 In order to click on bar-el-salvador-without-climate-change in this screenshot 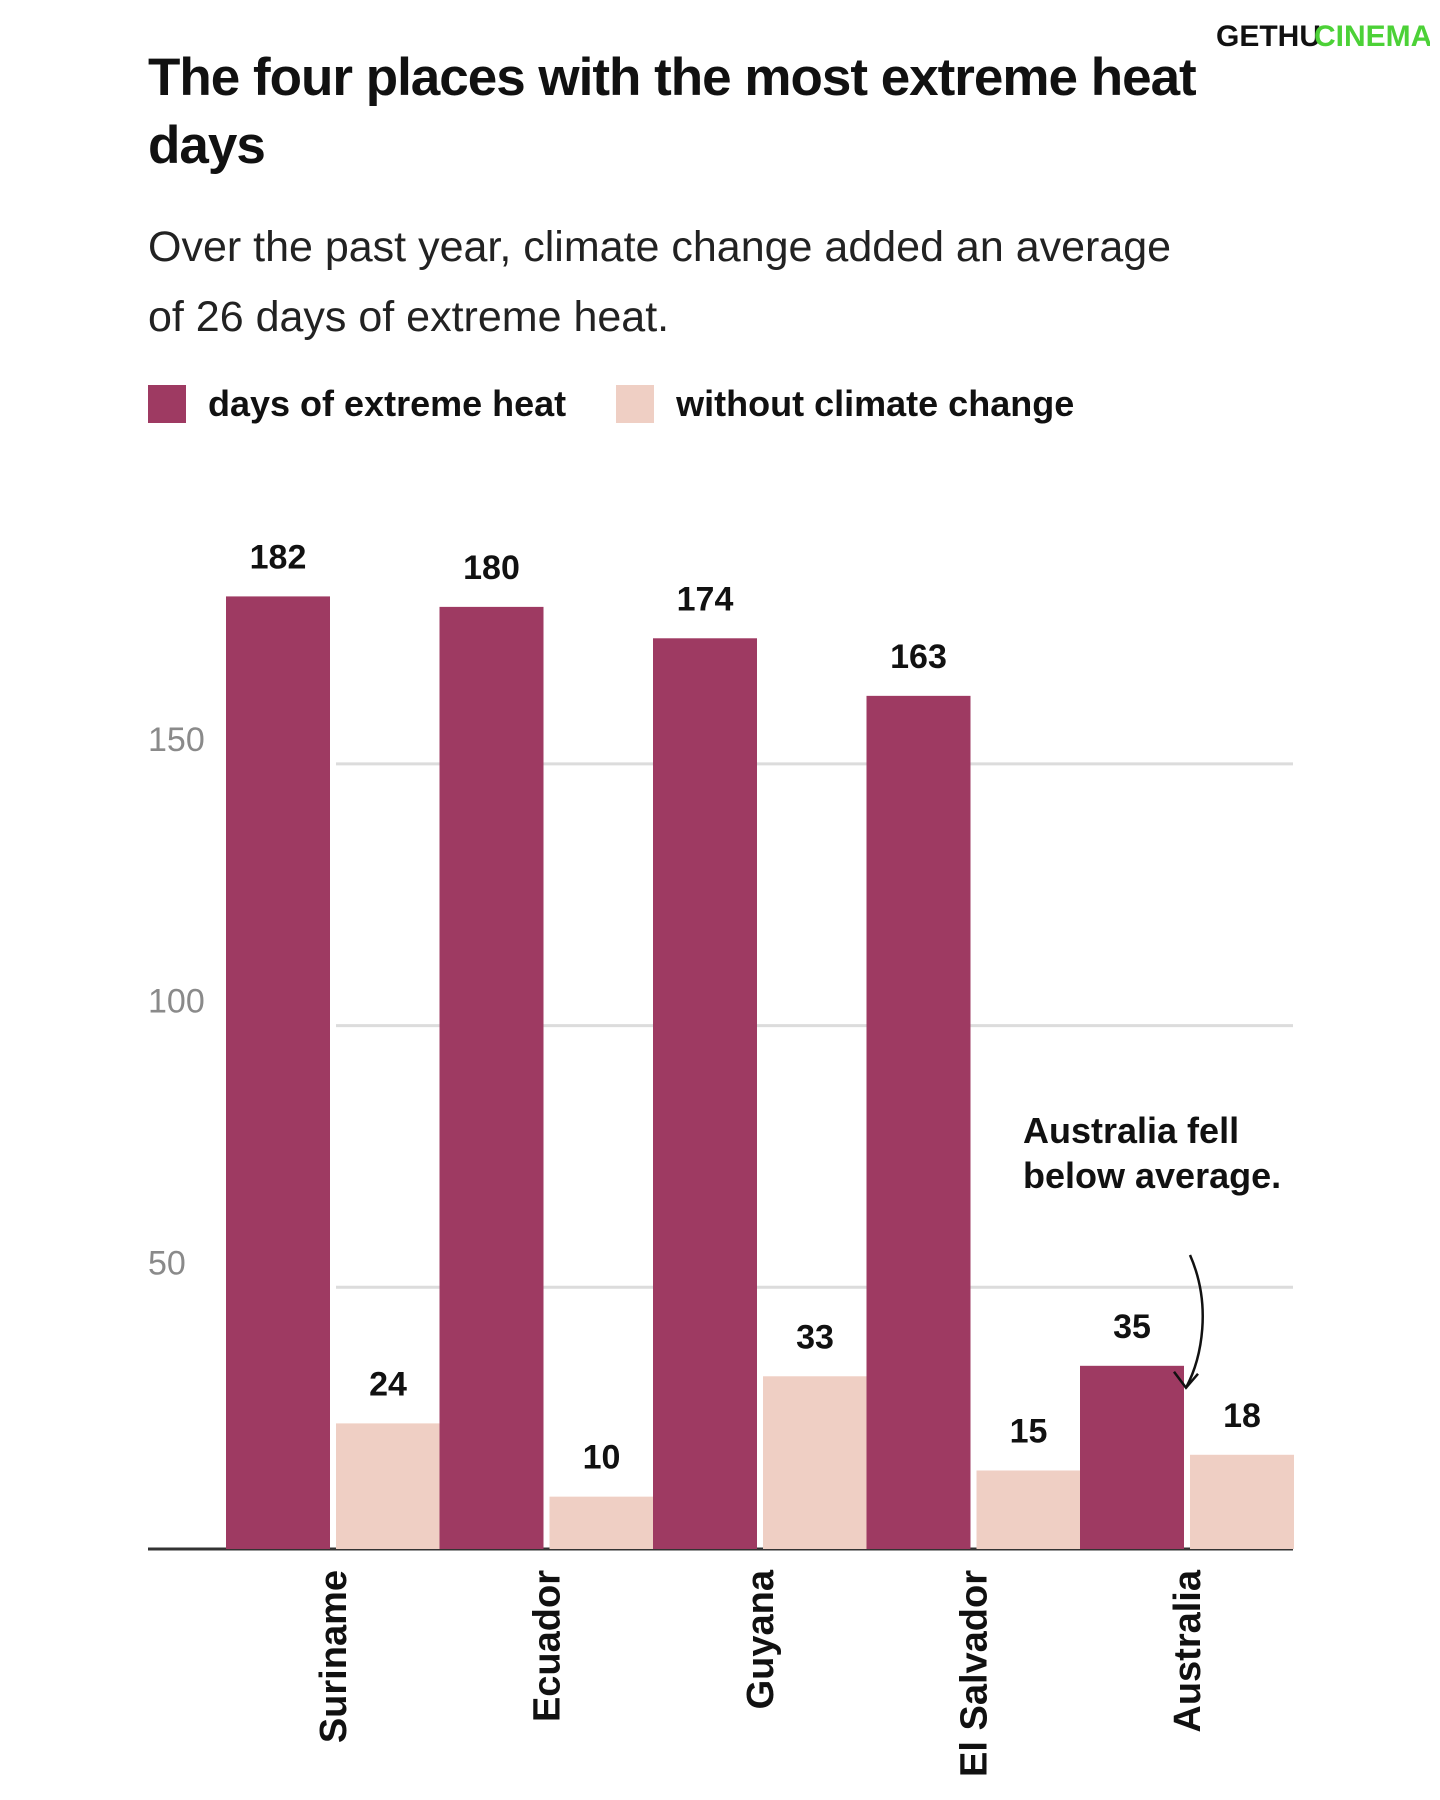, I will do `click(1028, 1509)`.